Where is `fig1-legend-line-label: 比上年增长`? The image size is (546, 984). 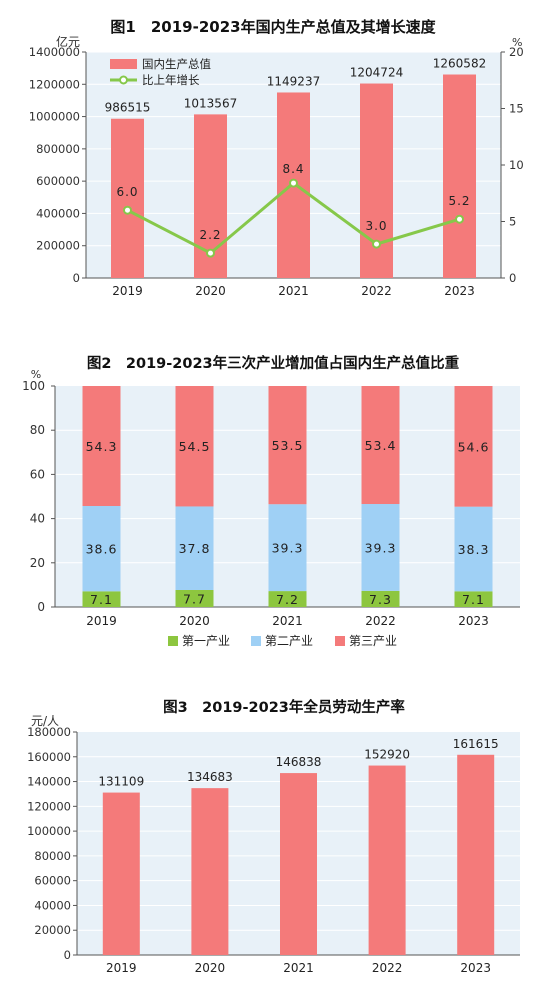
fig1-legend-line-label: 比上年增长 is located at coordinates (171, 80).